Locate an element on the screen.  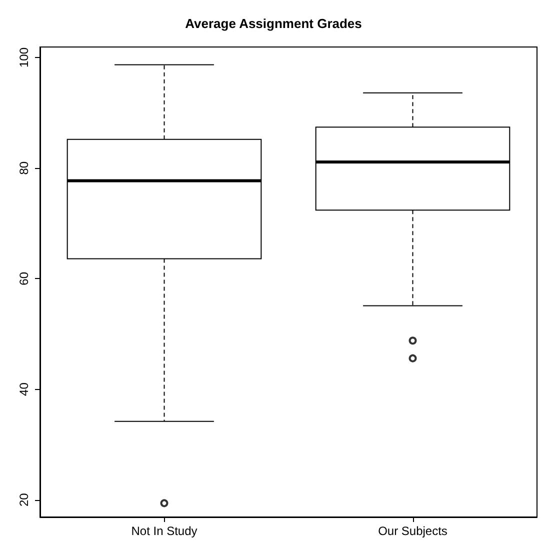
y-tick-label: 20 is located at coordinates (24, 499).